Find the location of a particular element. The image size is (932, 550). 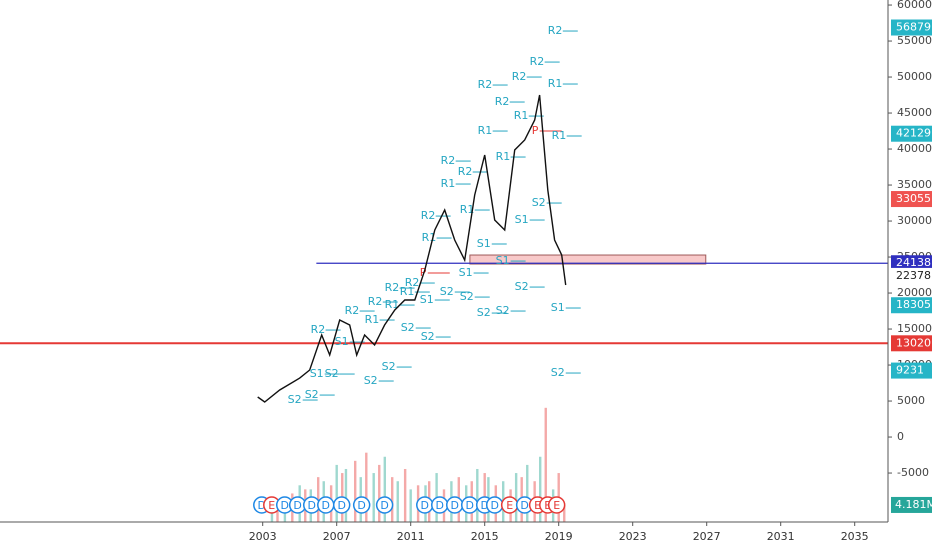

y-tick-label: 0 is located at coordinates (900, 436).